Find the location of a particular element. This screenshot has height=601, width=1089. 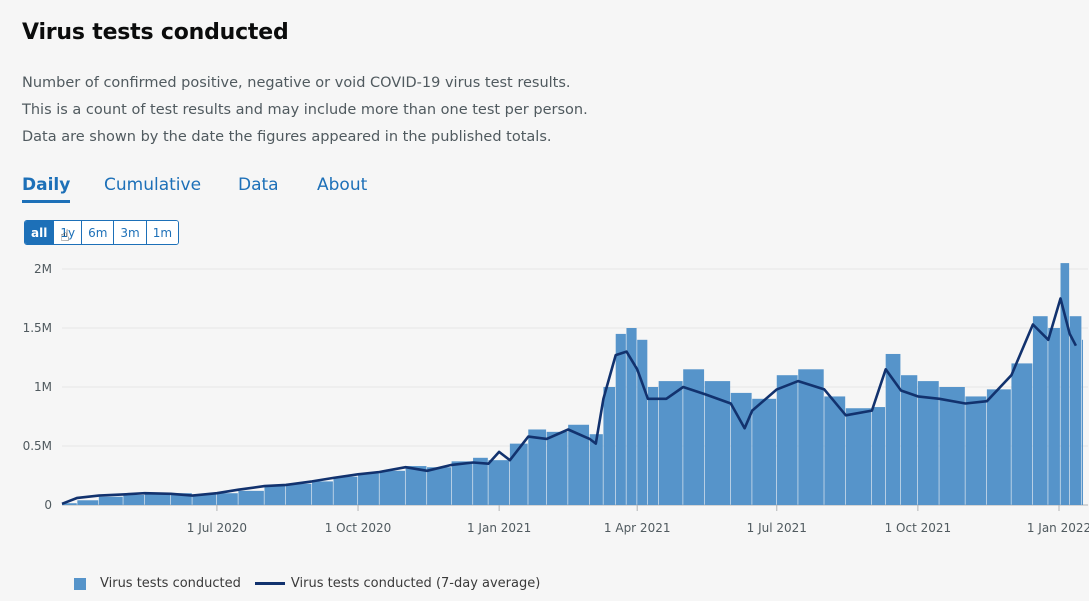

page-title: Virus tests conducted is located at coordinates (155, 32).